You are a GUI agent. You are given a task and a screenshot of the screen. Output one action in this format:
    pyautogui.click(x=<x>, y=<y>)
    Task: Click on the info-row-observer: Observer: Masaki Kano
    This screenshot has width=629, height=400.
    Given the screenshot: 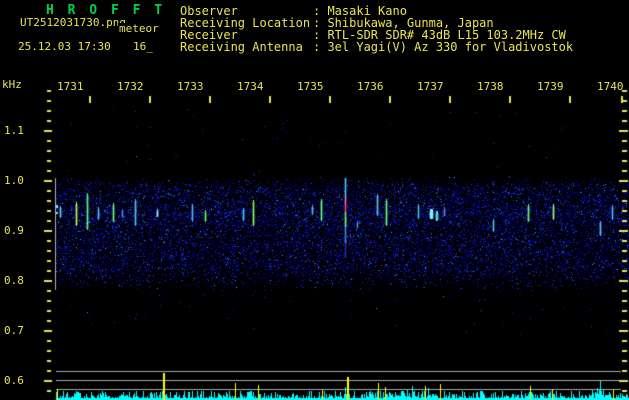 What is the action you would take?
    pyautogui.click(x=376, y=11)
    